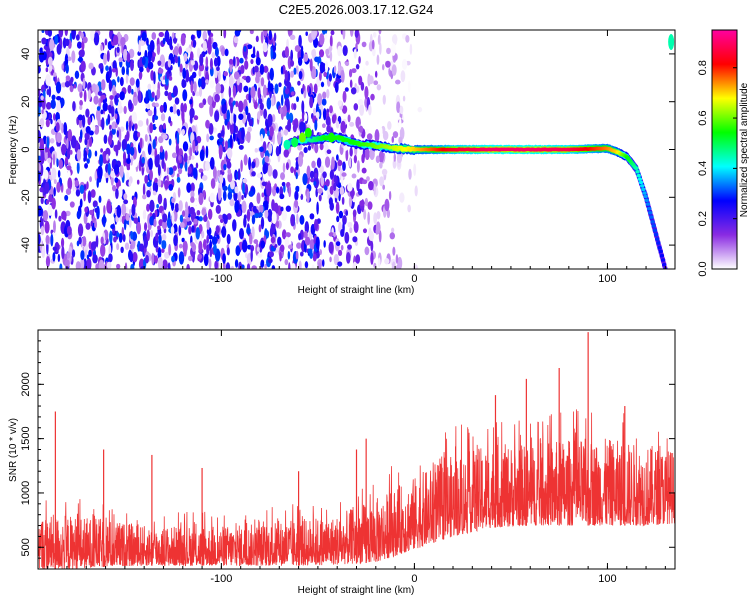  What do you see at coordinates (356, 9) in the screenshot?
I see `figure-title: C2E5.2026.003.17.12.G24` at bounding box center [356, 9].